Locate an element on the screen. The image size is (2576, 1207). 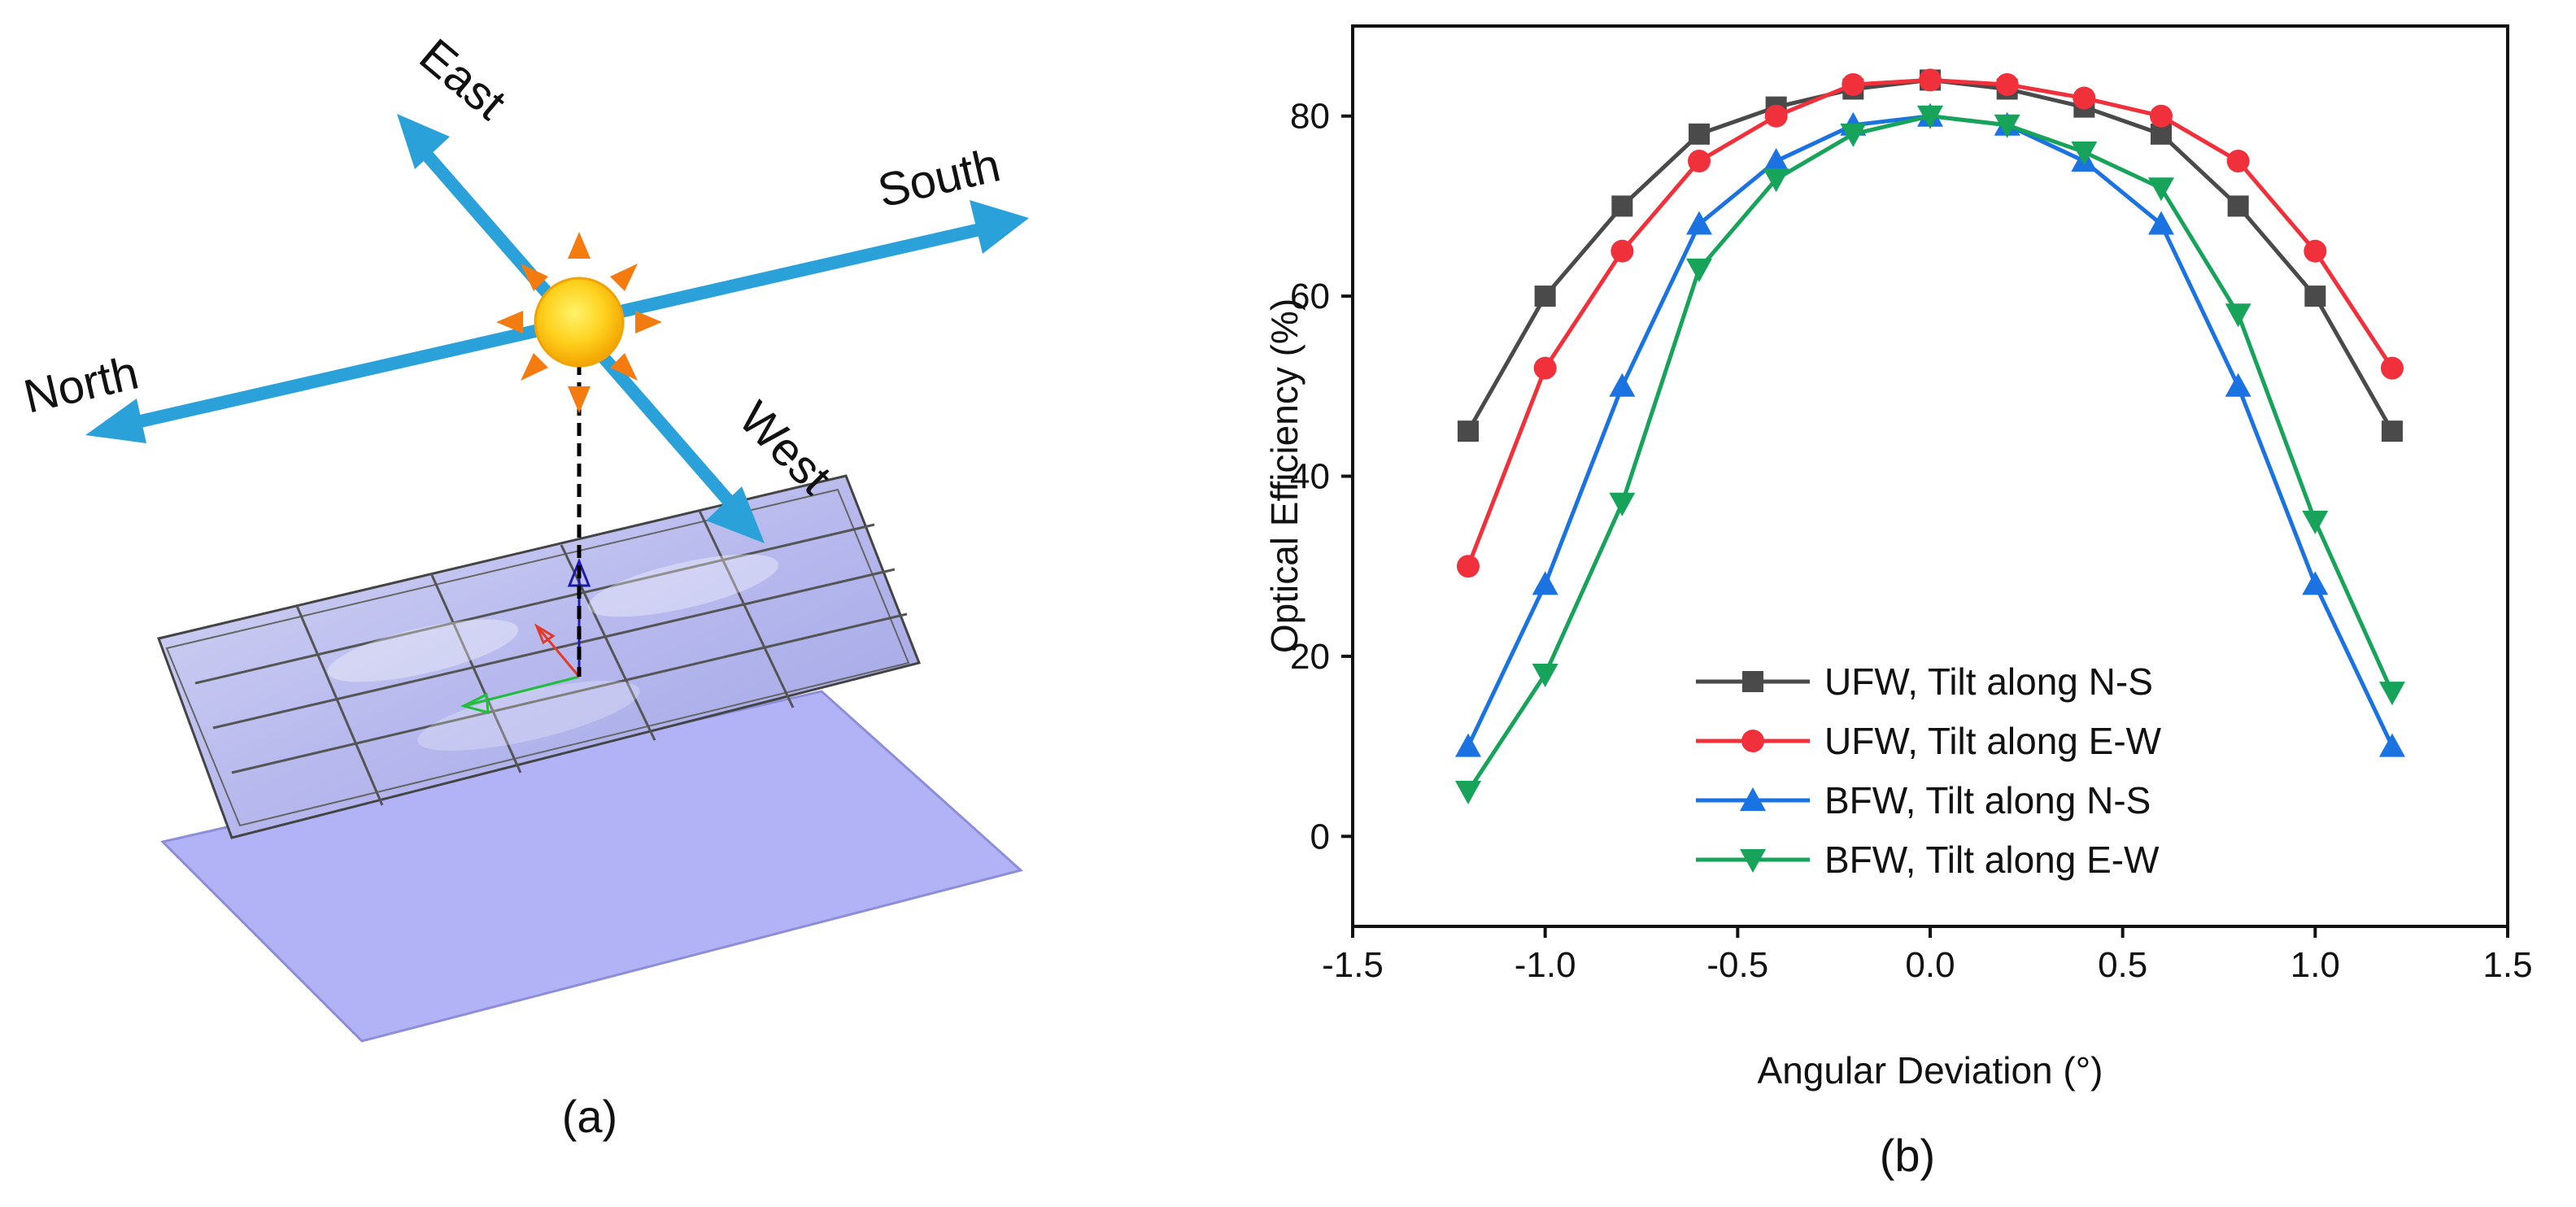
legend-item: UFW, Tilt along E-W is located at coordinates (1929, 741).